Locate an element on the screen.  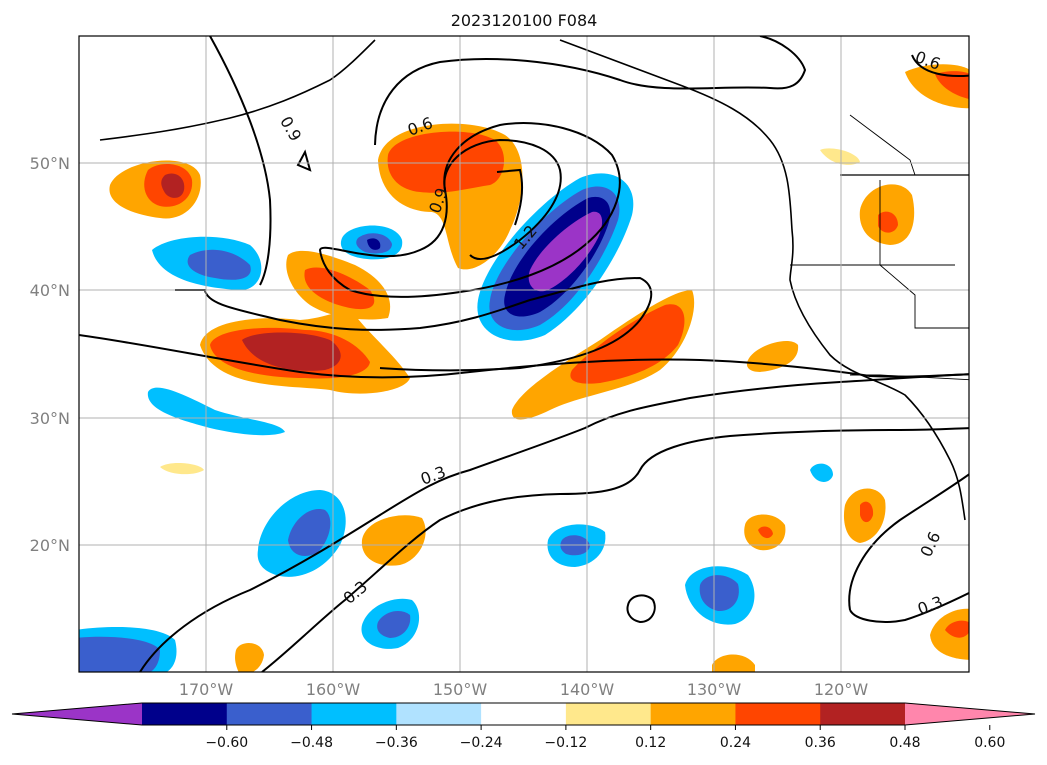
colorbar-extend-min is located at coordinates (77, 714).